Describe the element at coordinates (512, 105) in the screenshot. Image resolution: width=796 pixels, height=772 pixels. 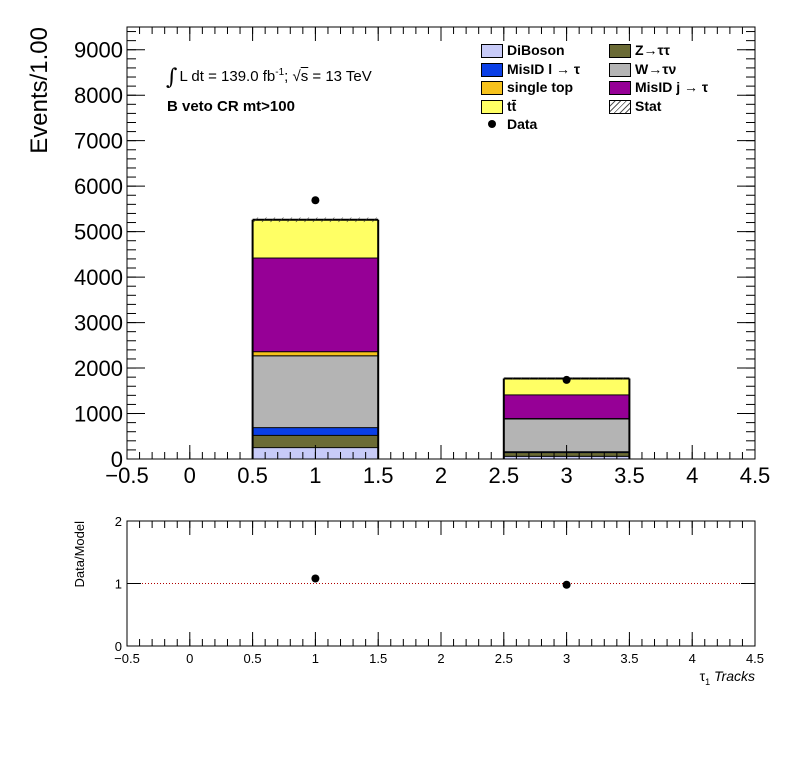
I see `legend-label: tt̄` at that location.